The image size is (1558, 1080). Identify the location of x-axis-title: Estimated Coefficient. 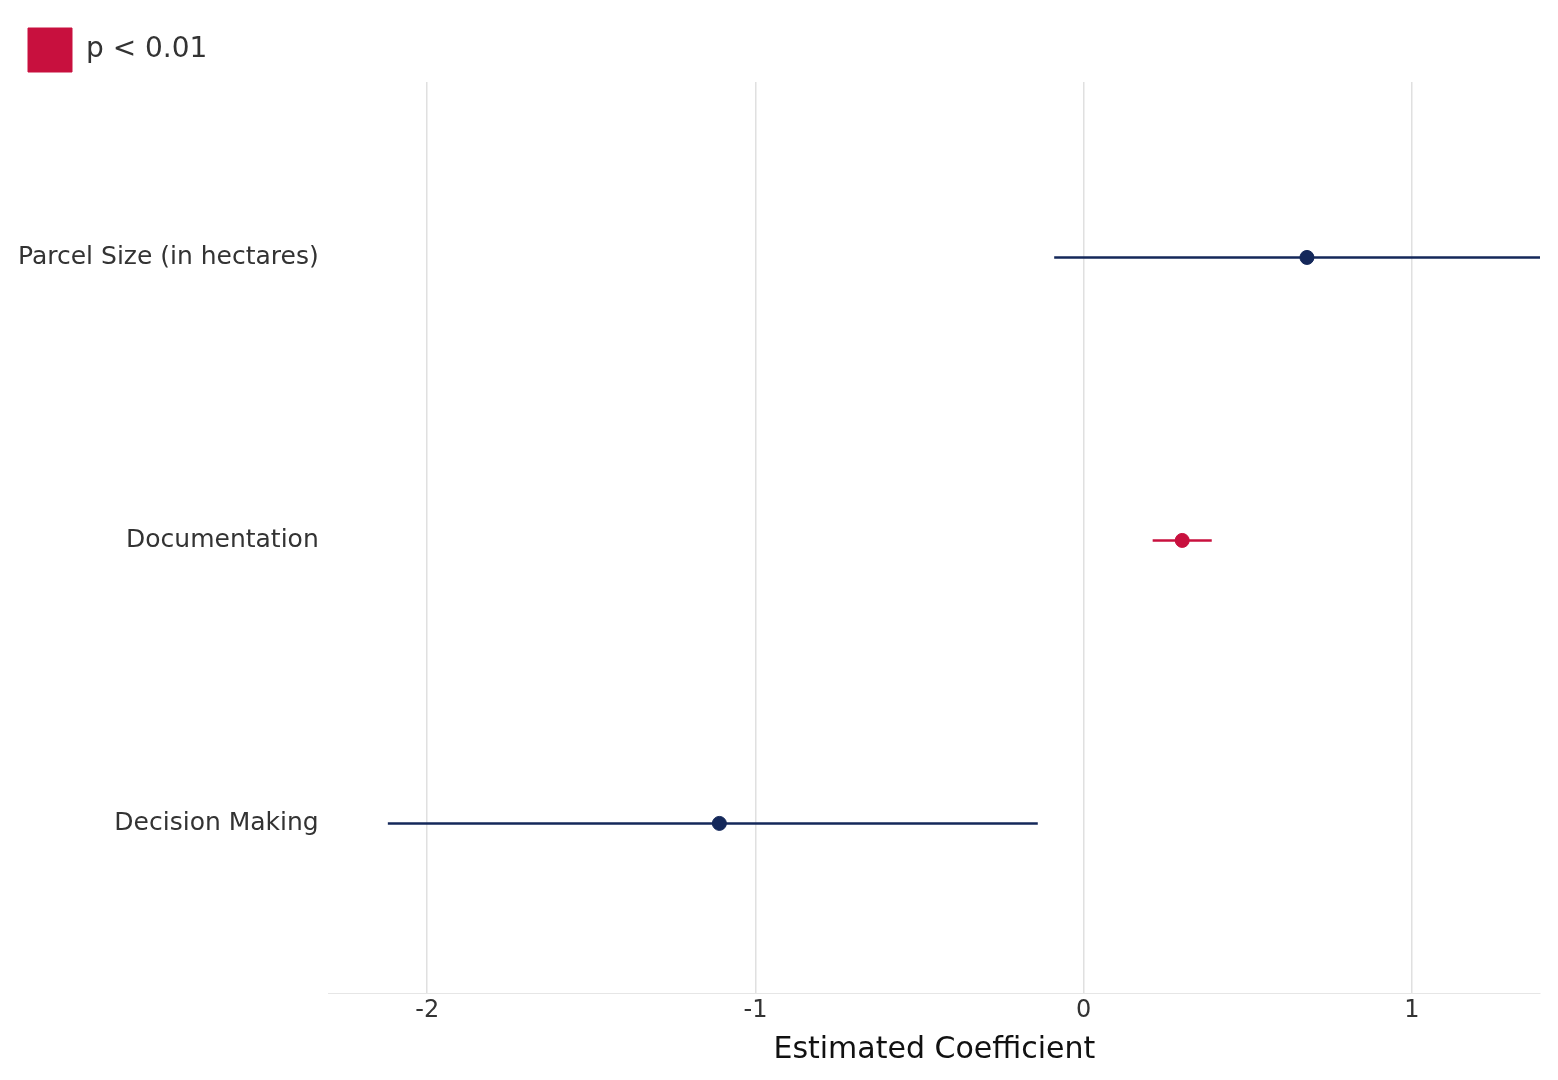
(934, 1047).